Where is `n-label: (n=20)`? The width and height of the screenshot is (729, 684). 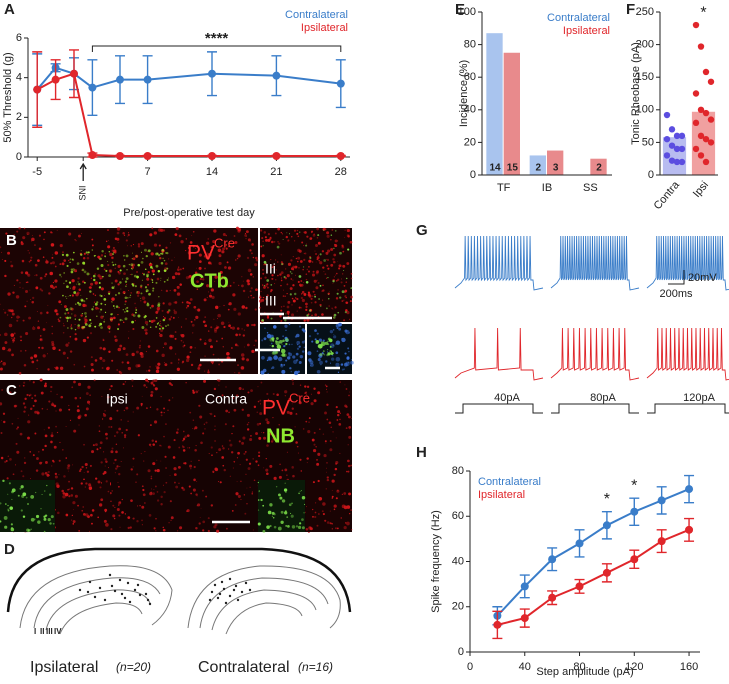 n-label: (n=20) is located at coordinates (133, 667).